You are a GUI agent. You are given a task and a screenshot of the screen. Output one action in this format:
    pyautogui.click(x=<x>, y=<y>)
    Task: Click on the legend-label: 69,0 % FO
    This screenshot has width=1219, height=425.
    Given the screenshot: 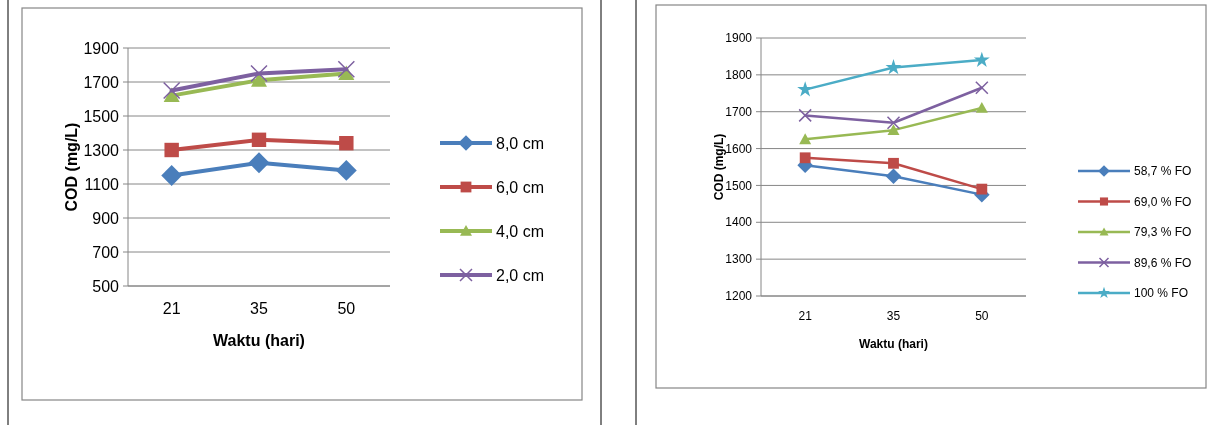 What is the action you would take?
    pyautogui.click(x=1163, y=201)
    